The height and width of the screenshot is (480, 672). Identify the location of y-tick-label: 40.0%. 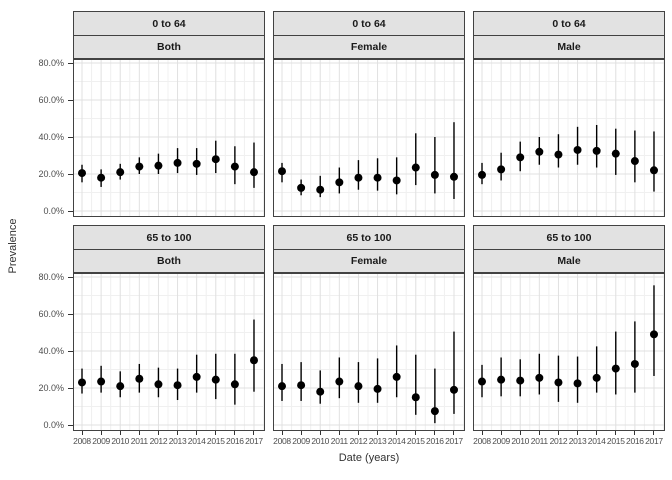
(51, 350).